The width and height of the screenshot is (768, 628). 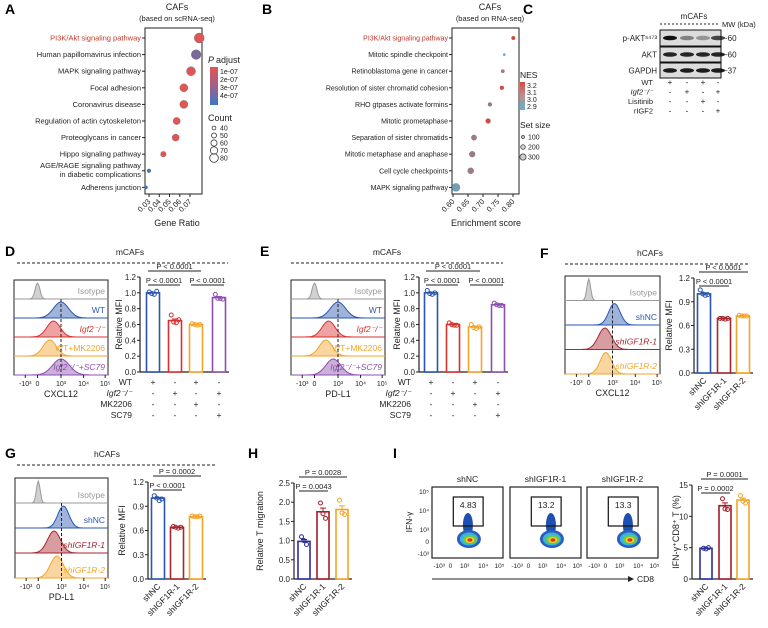 I want to click on y-axis-label: Relative MFI, so click(x=119, y=324).